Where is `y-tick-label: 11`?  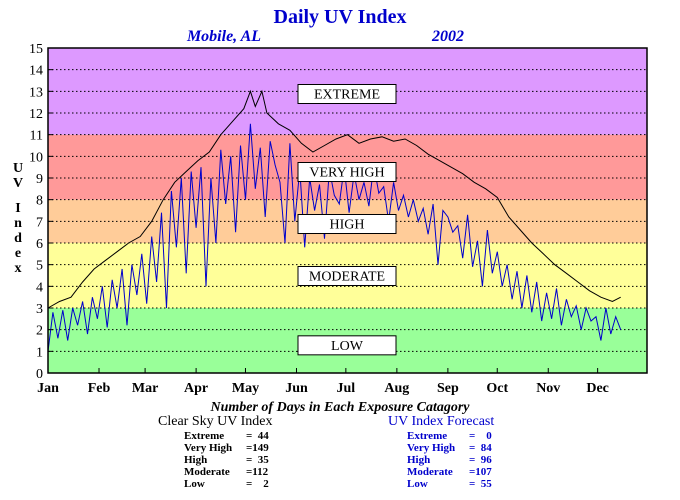
y-tick-label: 11 is located at coordinates (36, 136).